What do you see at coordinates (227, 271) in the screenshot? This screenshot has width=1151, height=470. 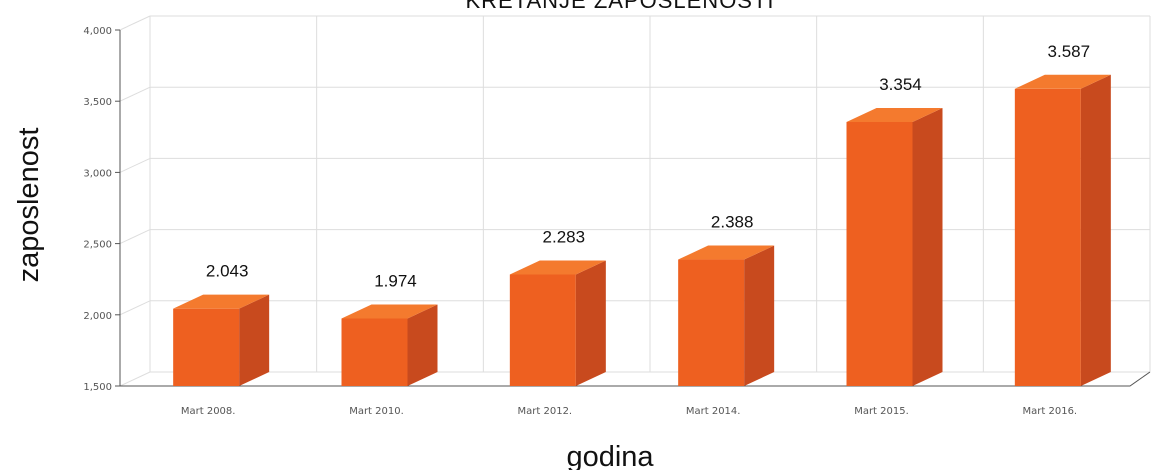 I see `data-label: 2.043` at bounding box center [227, 271].